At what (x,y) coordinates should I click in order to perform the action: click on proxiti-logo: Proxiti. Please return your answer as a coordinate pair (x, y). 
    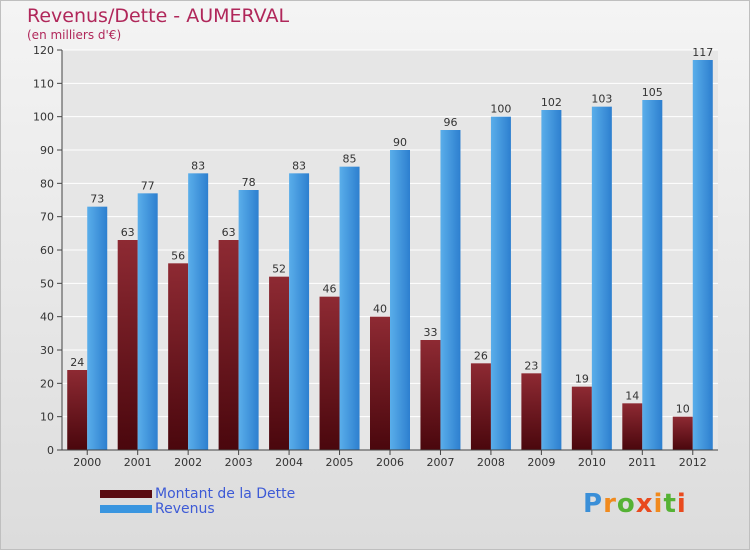
    Looking at the image, I should click on (635, 504).